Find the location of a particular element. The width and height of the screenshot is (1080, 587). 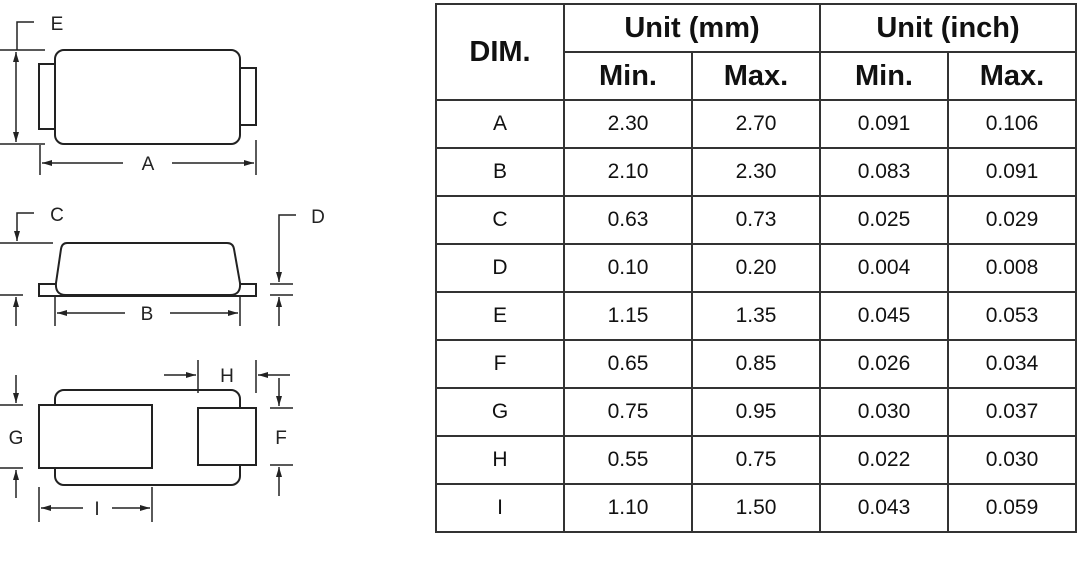

mm-max-cell: 0.20 is located at coordinates (756, 268).